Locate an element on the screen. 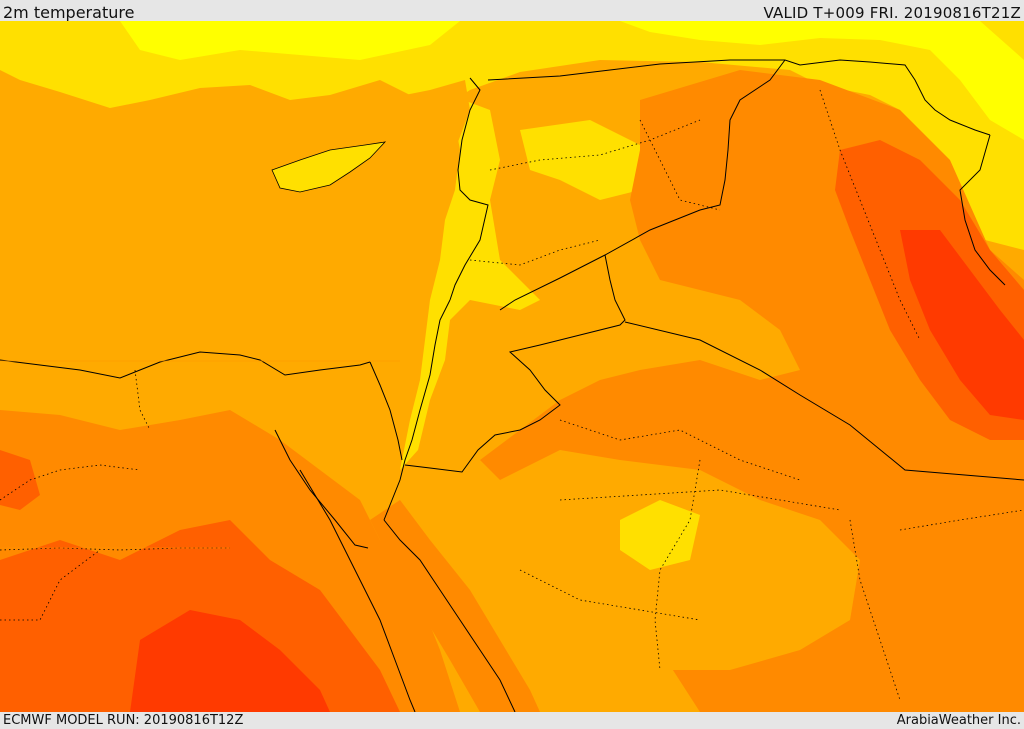 The width and height of the screenshot is (1024, 729). iraq-red-core is located at coordinates (962, 325).